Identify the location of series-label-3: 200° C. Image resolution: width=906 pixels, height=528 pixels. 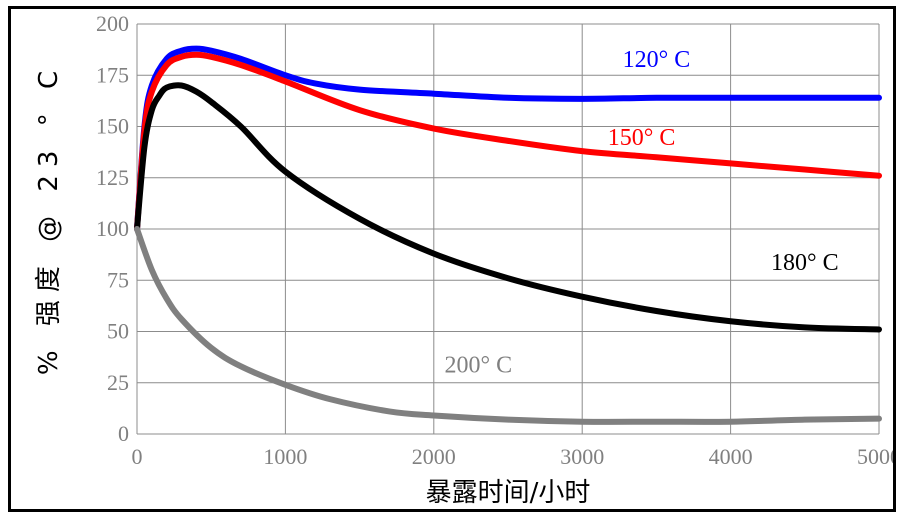
(479, 366).